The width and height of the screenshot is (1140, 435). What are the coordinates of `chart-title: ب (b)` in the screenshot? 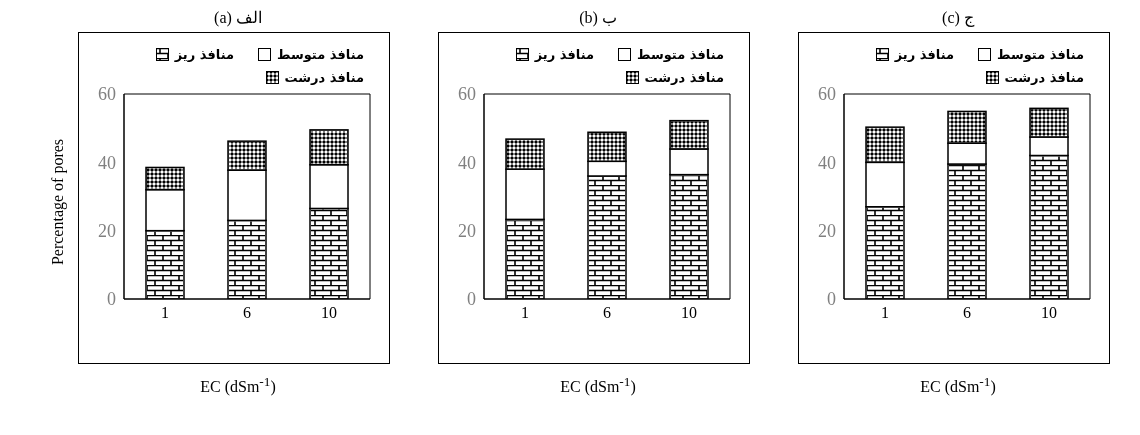 It's located at (598, 18).